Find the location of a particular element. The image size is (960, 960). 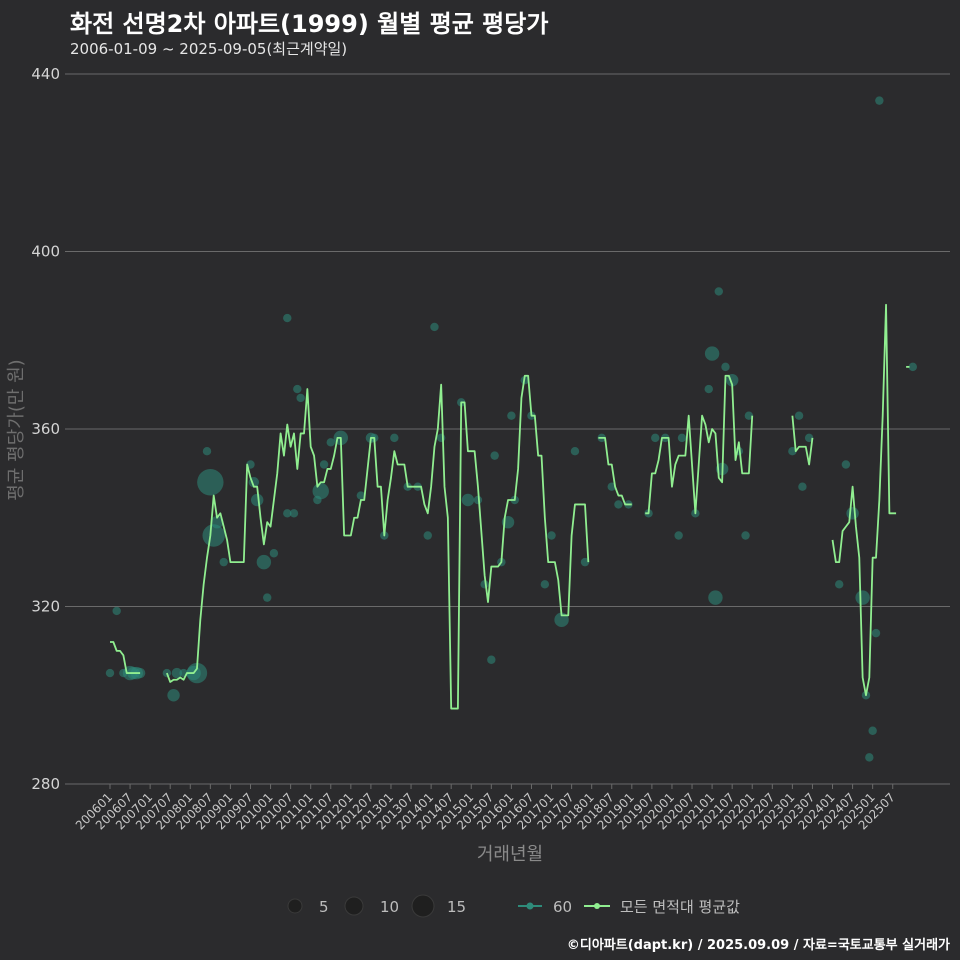

legend-average-marker is located at coordinates (597, 906).